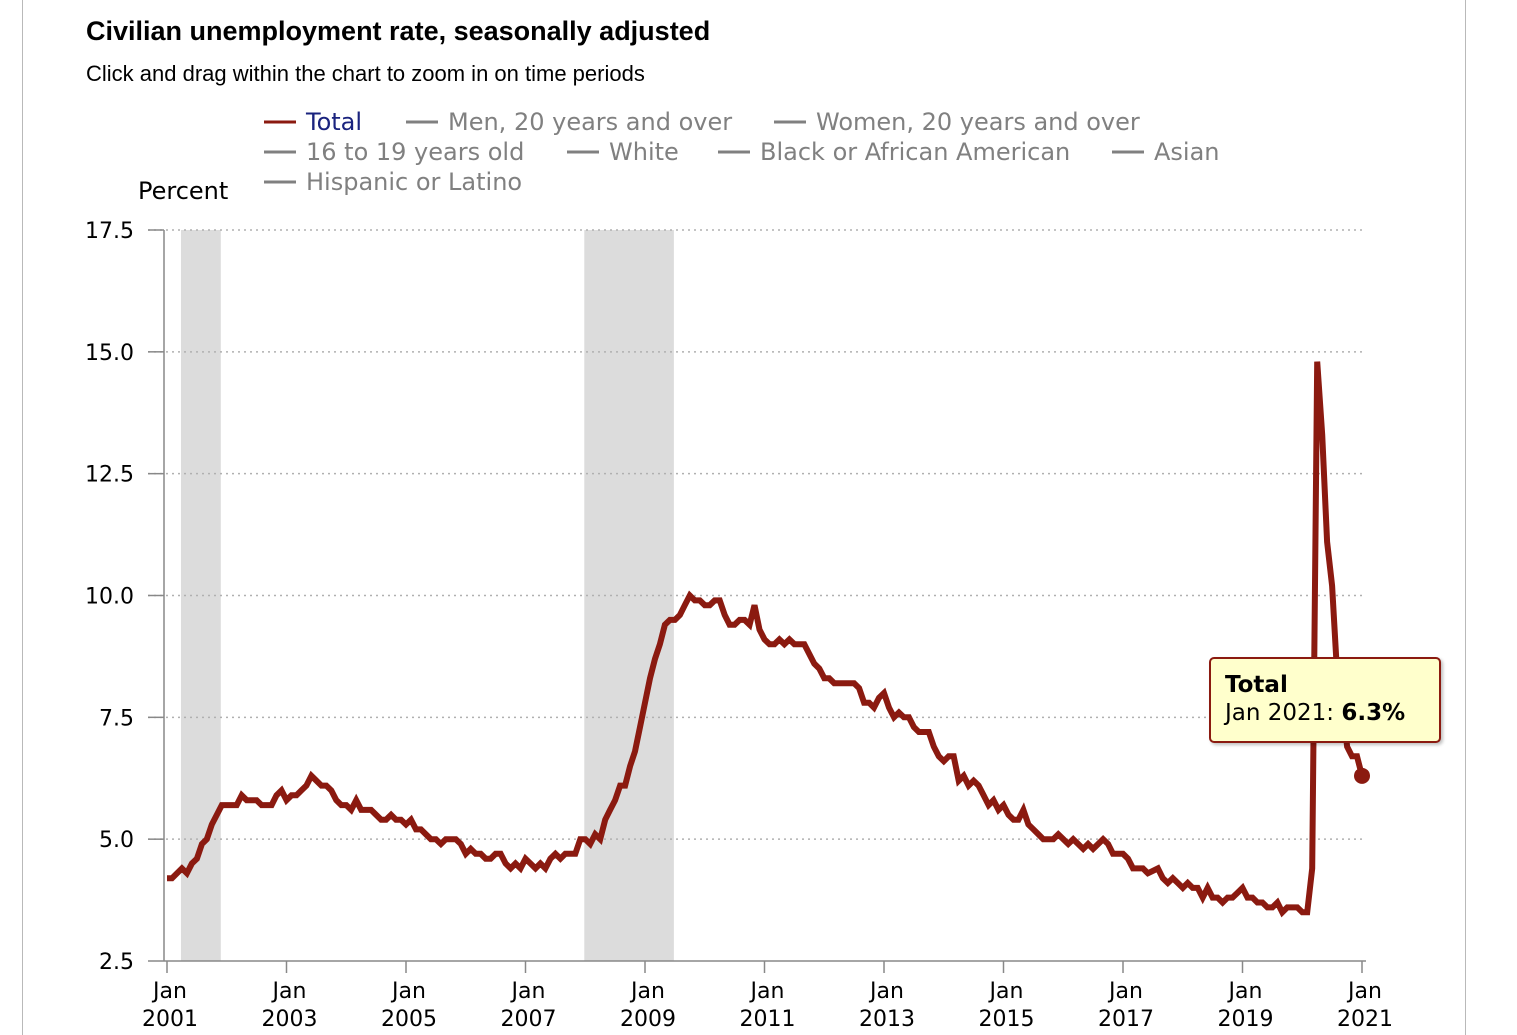 Image resolution: width=1517 pixels, height=1035 pixels. I want to click on legend-label: Black or African American, so click(915, 152).